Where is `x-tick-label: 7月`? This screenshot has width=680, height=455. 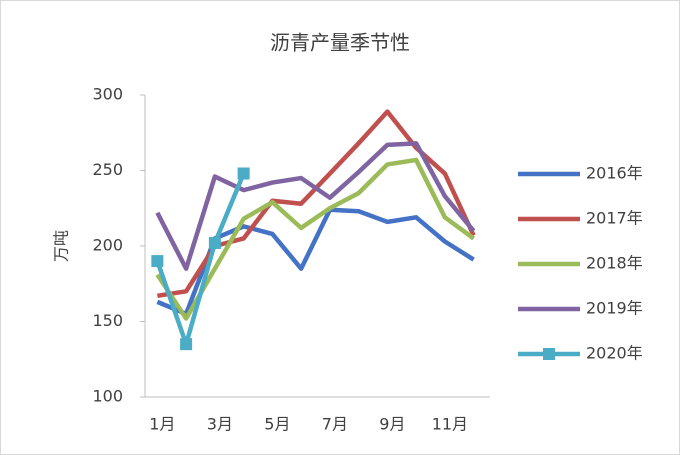 x-tick-label: 7月 is located at coordinates (335, 424).